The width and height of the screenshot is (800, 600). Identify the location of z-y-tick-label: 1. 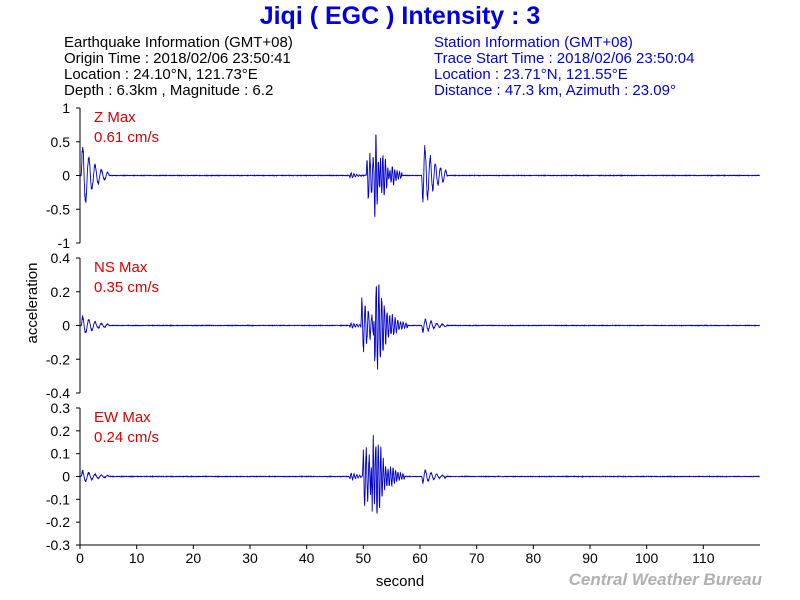
(66, 108).